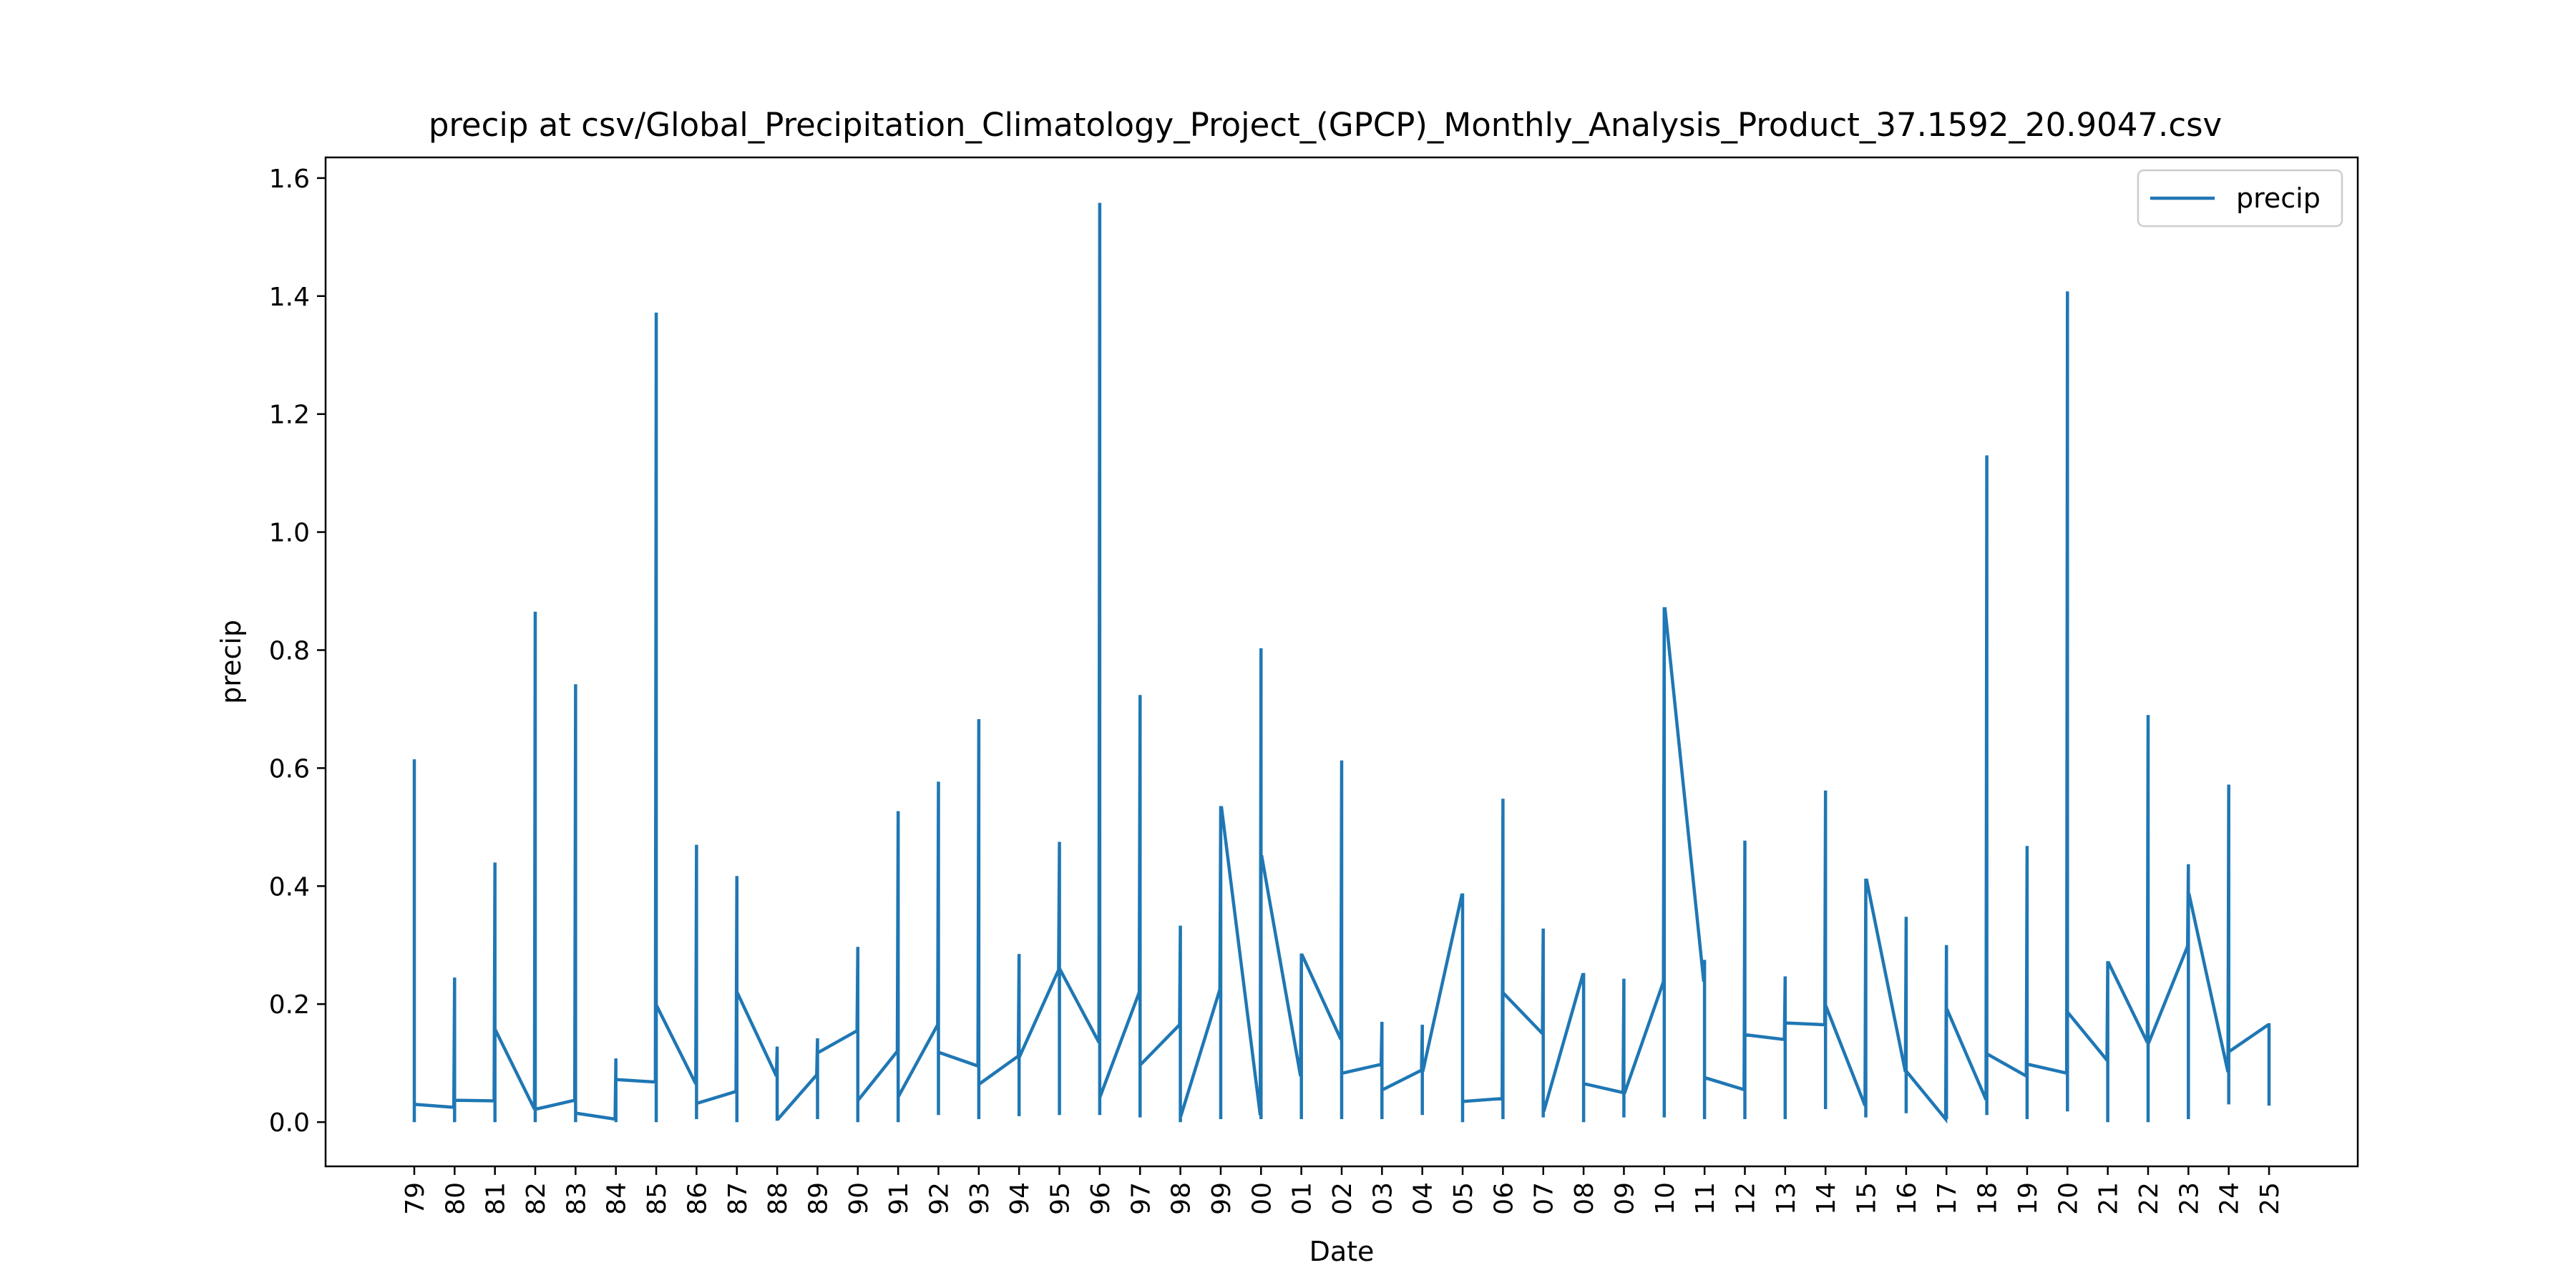  What do you see at coordinates (1705, 1198) in the screenshot?
I see `x-tick-label: 11` at bounding box center [1705, 1198].